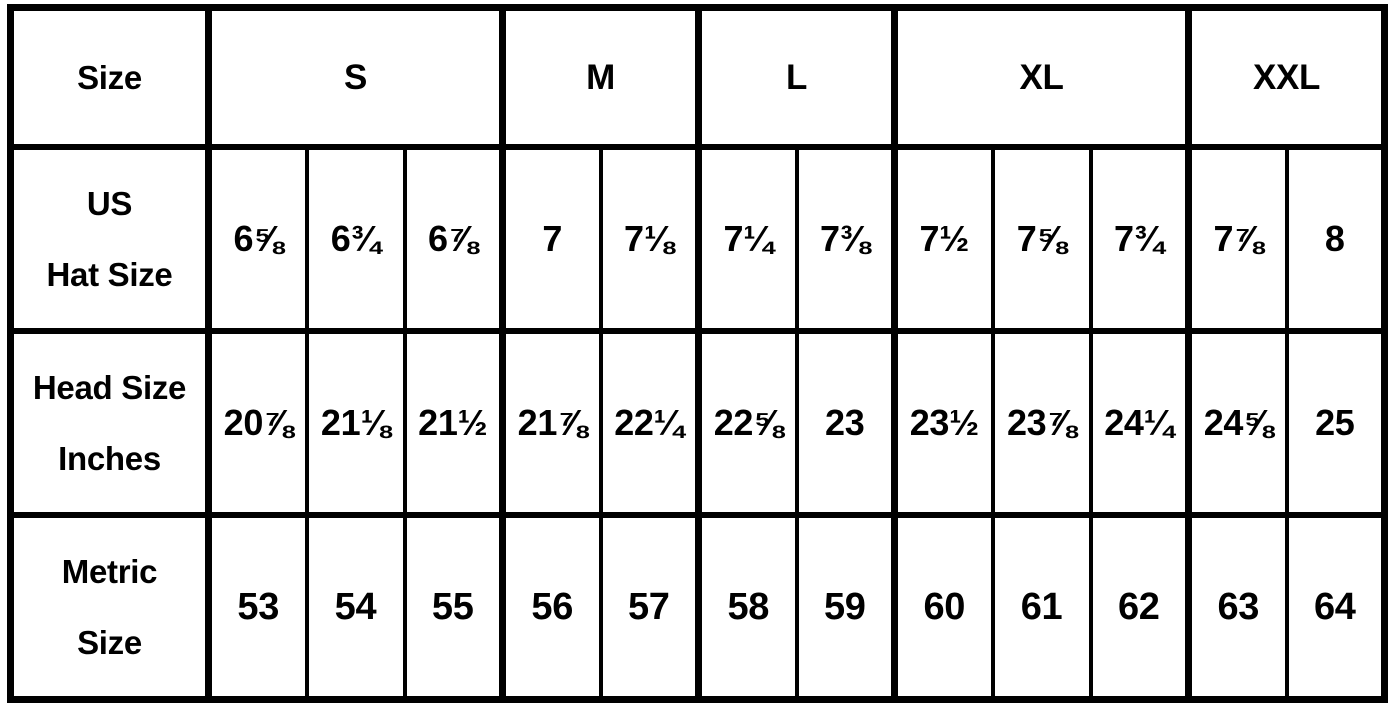  I want to click on cell-value: 6¾, so click(355, 238).